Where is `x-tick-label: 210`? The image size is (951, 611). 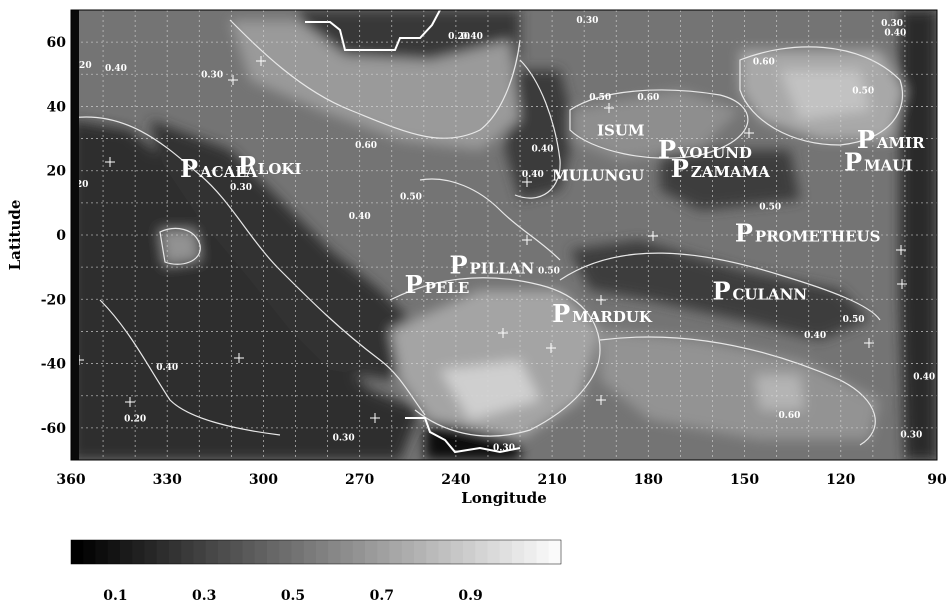 x-tick-label: 210 is located at coordinates (551, 480).